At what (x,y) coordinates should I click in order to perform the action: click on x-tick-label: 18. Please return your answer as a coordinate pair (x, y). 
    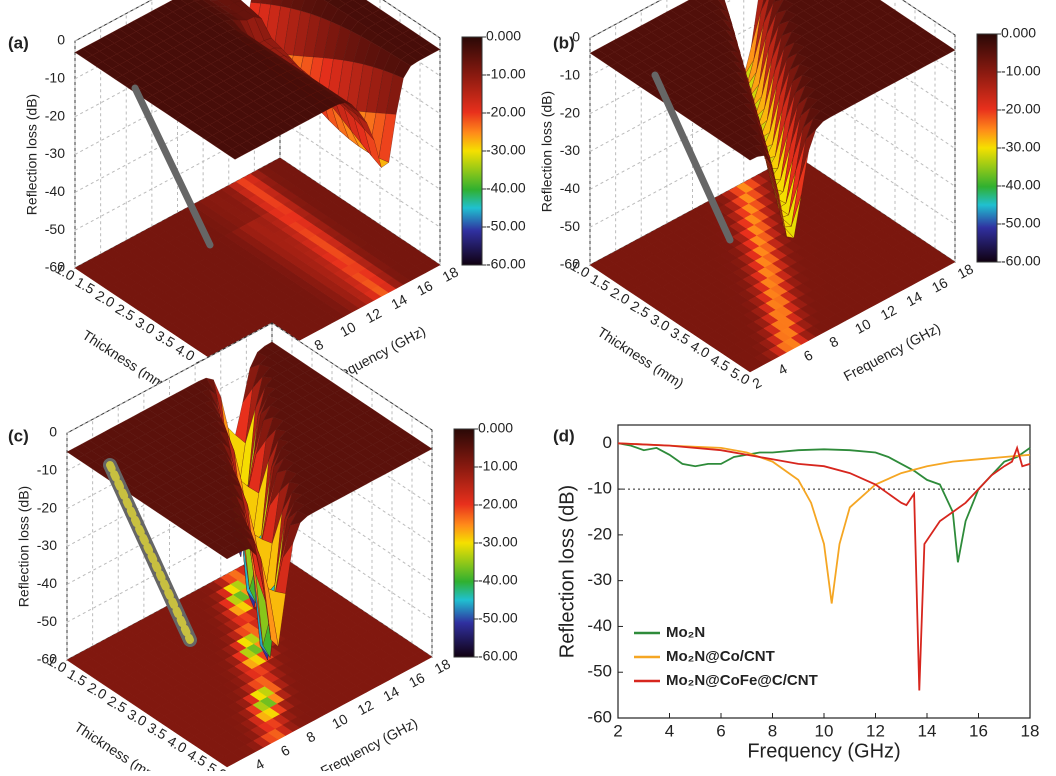
    Looking at the image, I should click on (1030, 730).